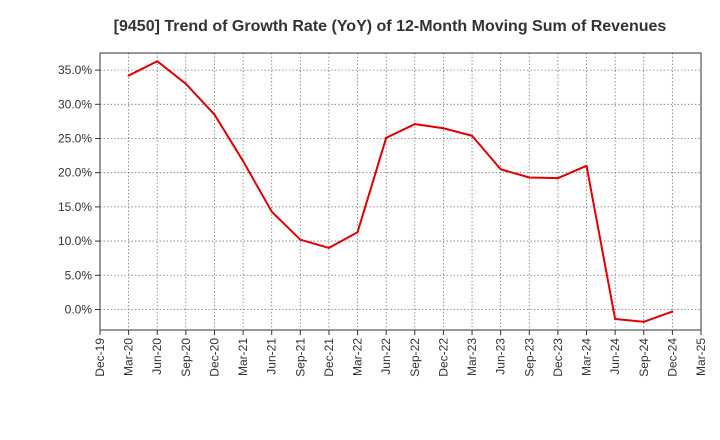  What do you see at coordinates (214, 357) in the screenshot?
I see `x-tick-label: Dec-20` at bounding box center [214, 357].